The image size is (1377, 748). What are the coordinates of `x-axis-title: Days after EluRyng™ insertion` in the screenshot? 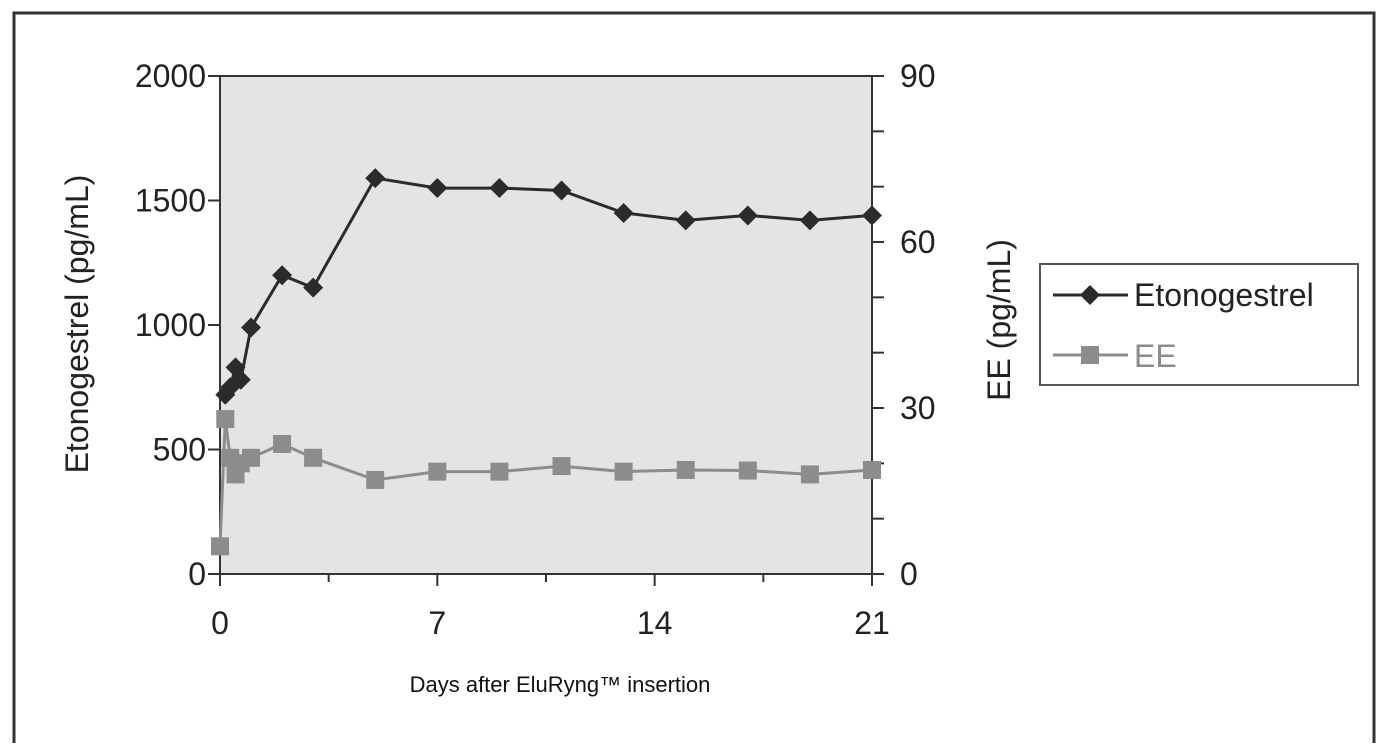 It's located at (560, 684).